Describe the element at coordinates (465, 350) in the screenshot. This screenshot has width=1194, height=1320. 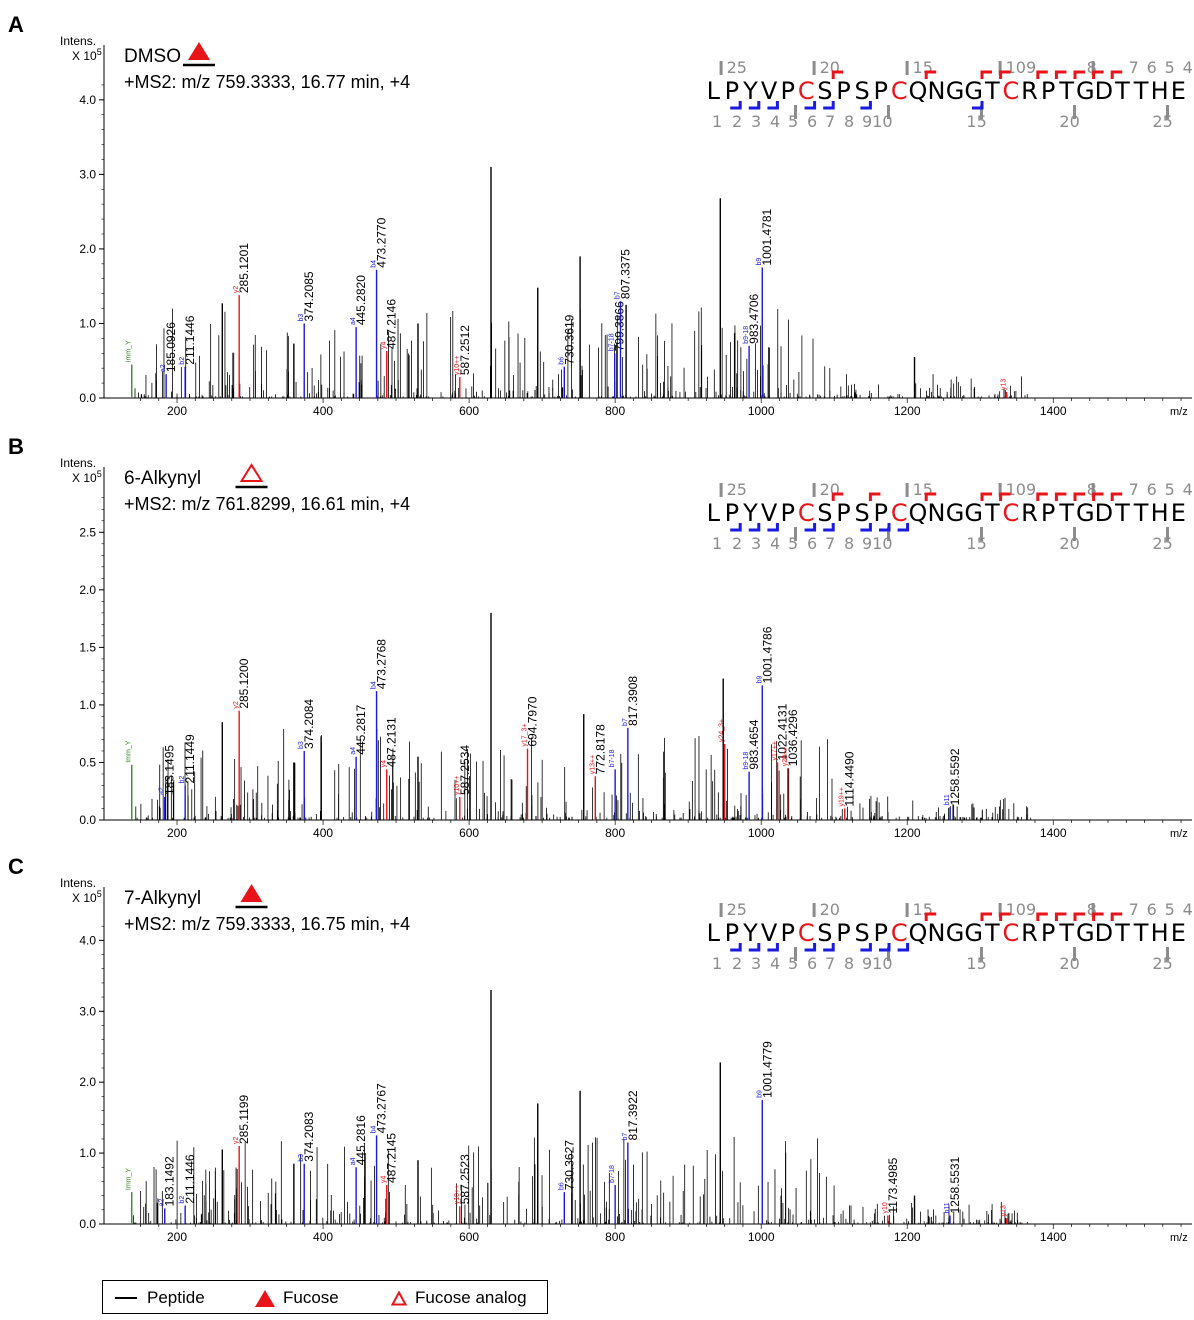
I see `peak-mz-label: 587.2512` at that location.